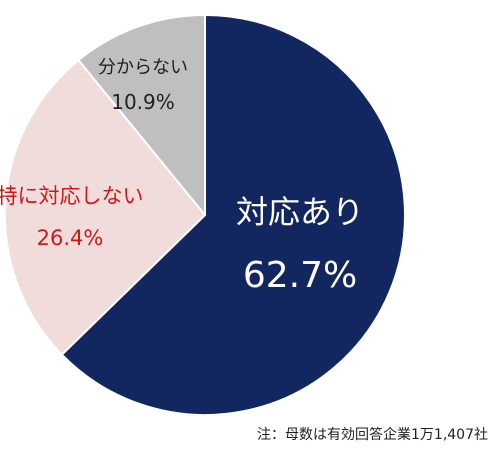  I want to click on slice-wakaranai, so click(141, 115).